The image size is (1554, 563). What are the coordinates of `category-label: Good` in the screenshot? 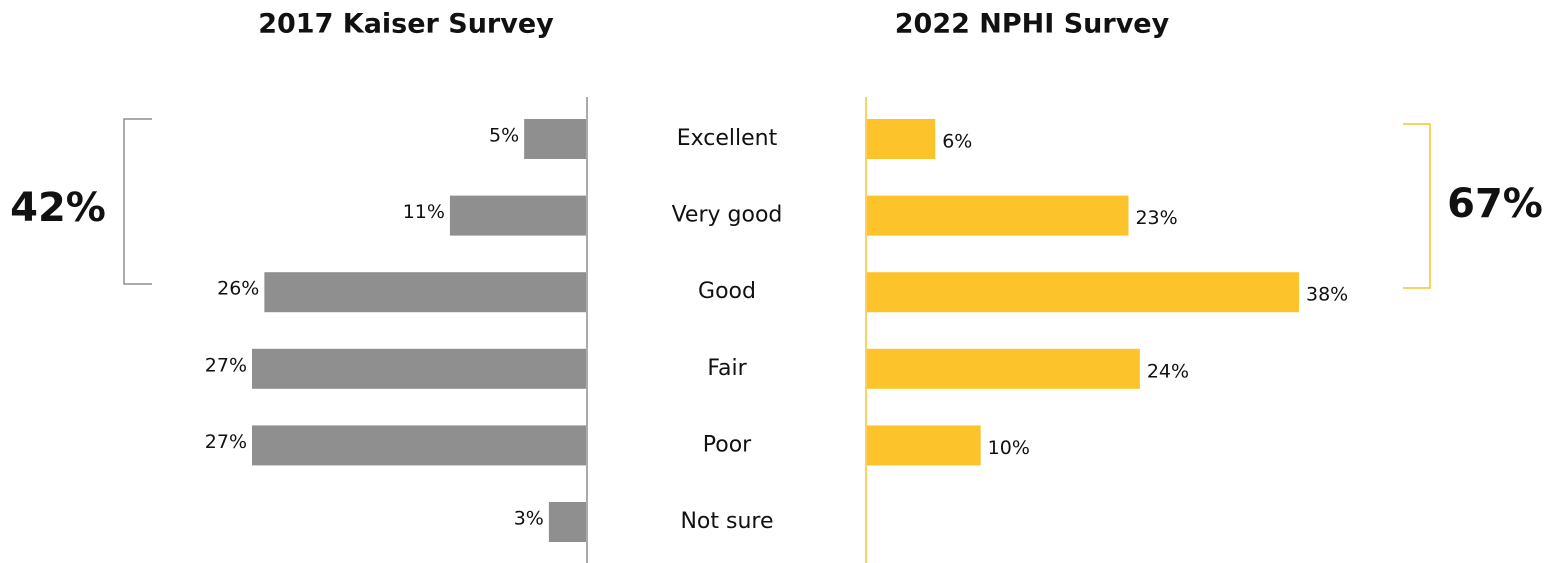 It's located at (727, 291).